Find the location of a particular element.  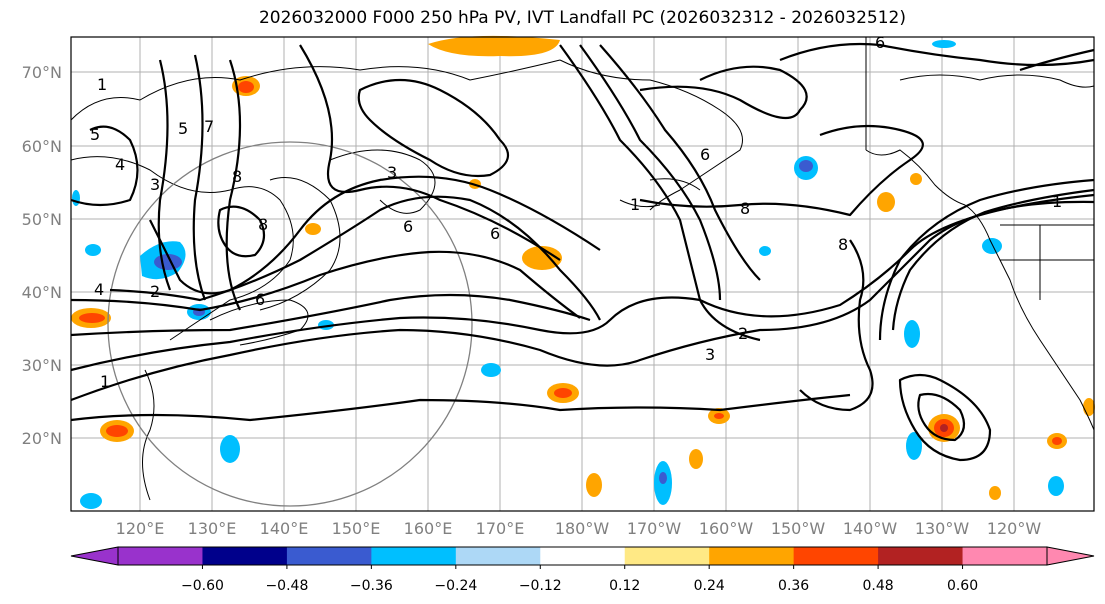

lon-label: 130°E is located at coordinates (212, 528).